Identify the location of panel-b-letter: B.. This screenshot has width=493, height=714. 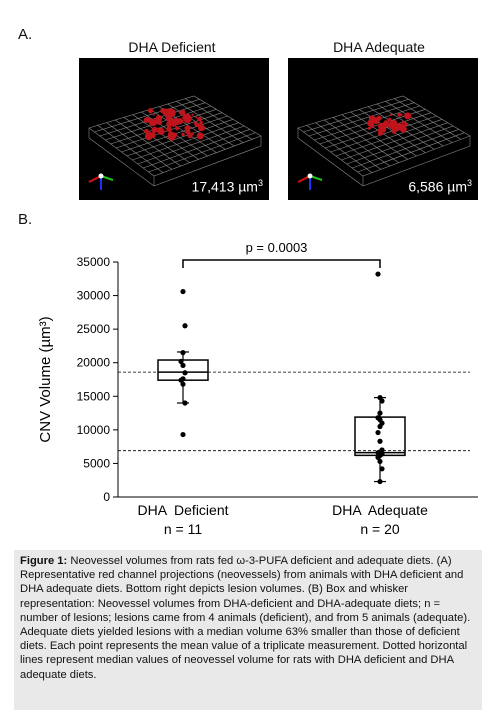
(25, 219).